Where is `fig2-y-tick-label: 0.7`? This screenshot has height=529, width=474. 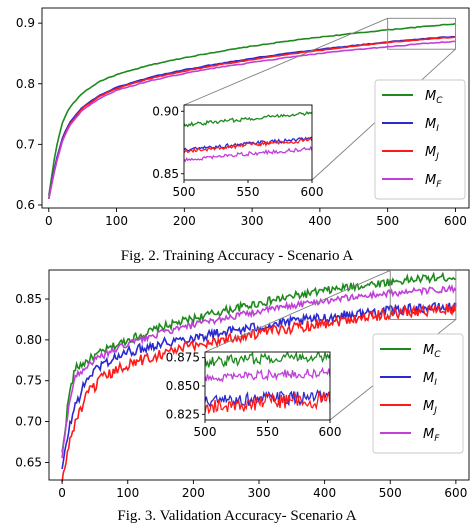 fig2-y-tick-label: 0.7 is located at coordinates (25, 144).